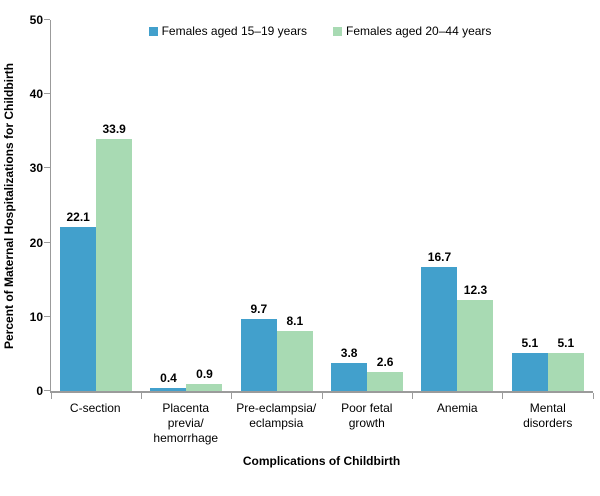 Image resolution: width=600 pixels, height=496 pixels. I want to click on bar-value-label: 0.4, so click(168, 378).